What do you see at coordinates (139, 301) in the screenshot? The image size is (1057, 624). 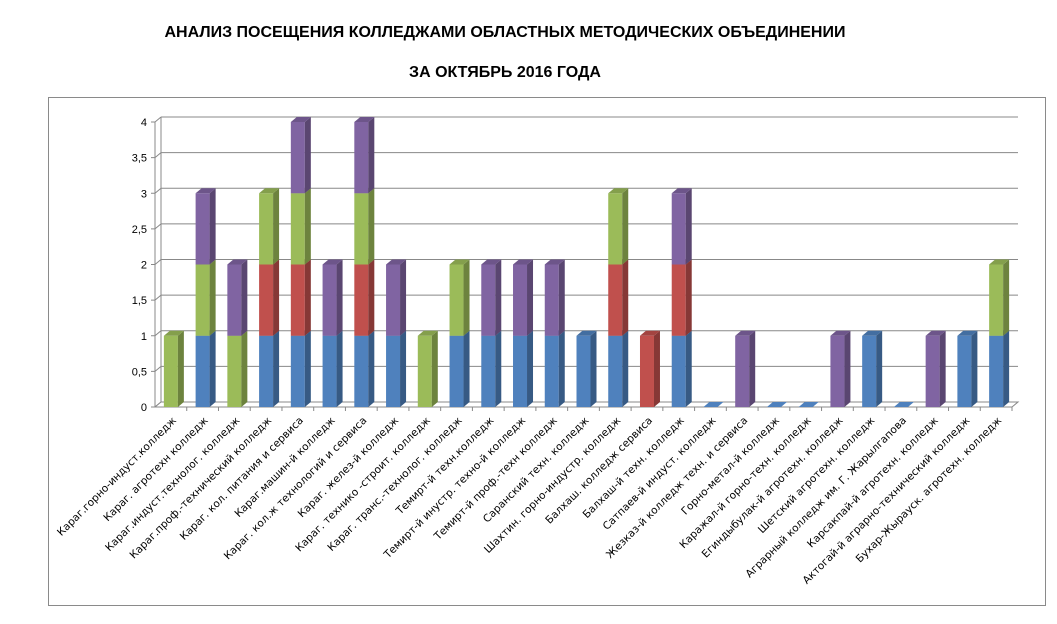 I see `y-tick-label: 1,5` at bounding box center [139, 301].